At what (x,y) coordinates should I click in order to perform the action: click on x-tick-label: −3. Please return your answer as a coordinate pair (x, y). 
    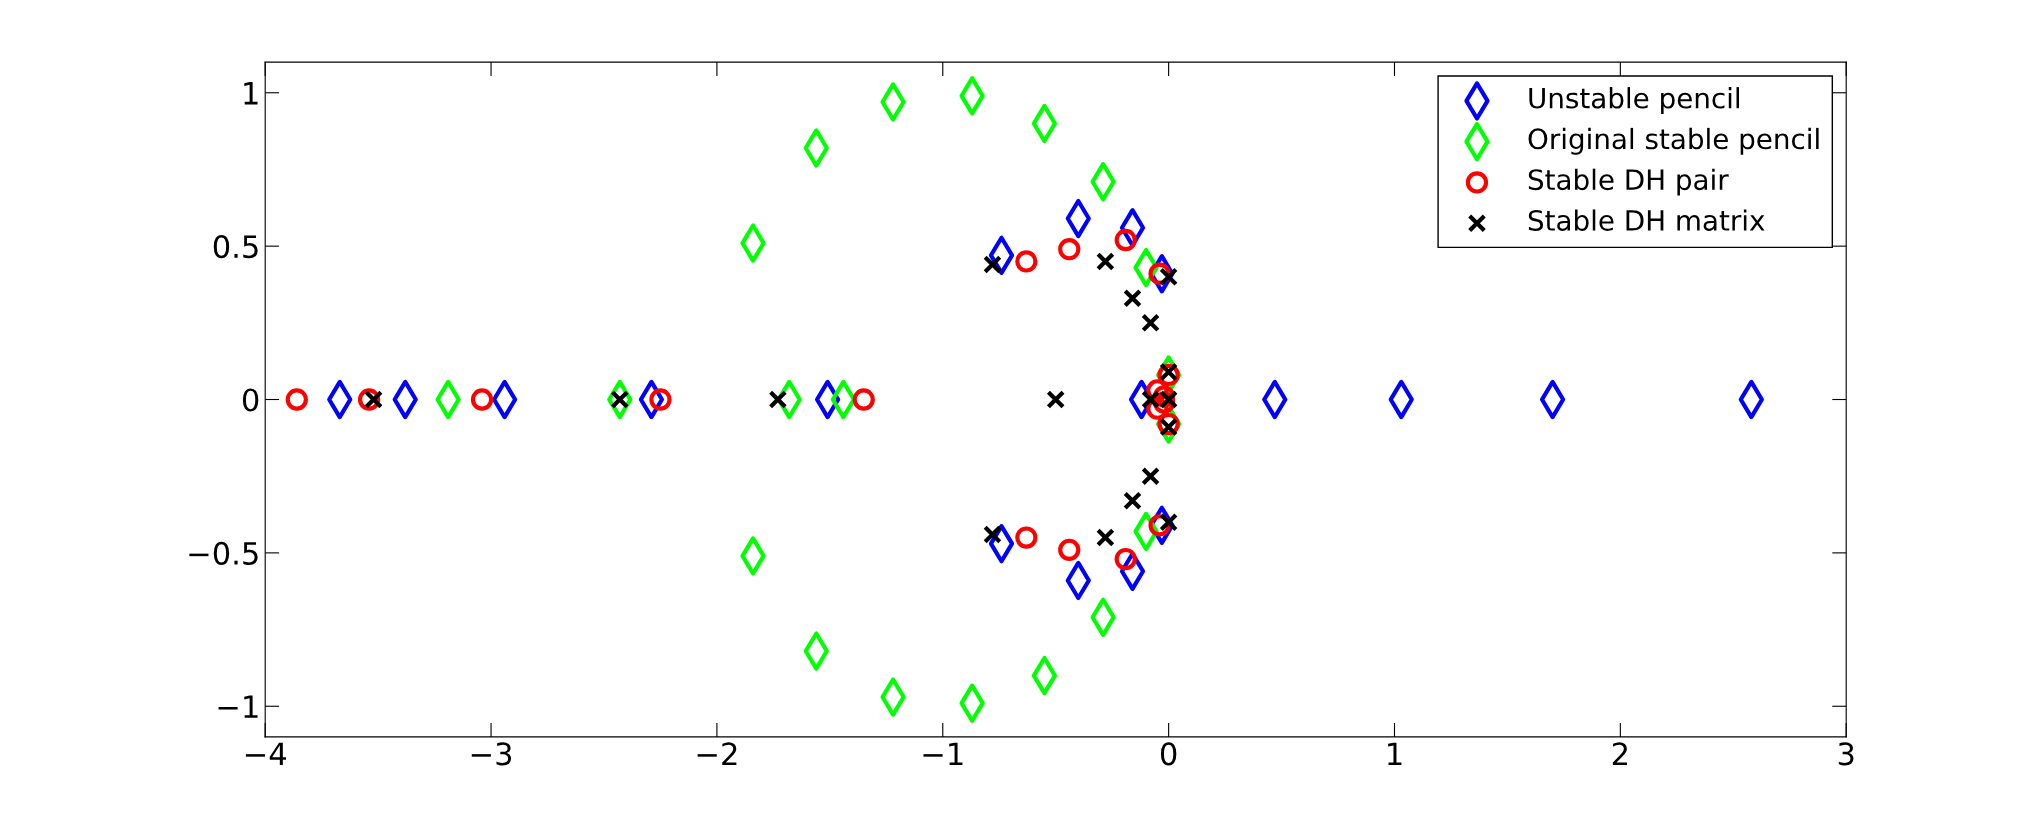
    Looking at the image, I should click on (491, 754).